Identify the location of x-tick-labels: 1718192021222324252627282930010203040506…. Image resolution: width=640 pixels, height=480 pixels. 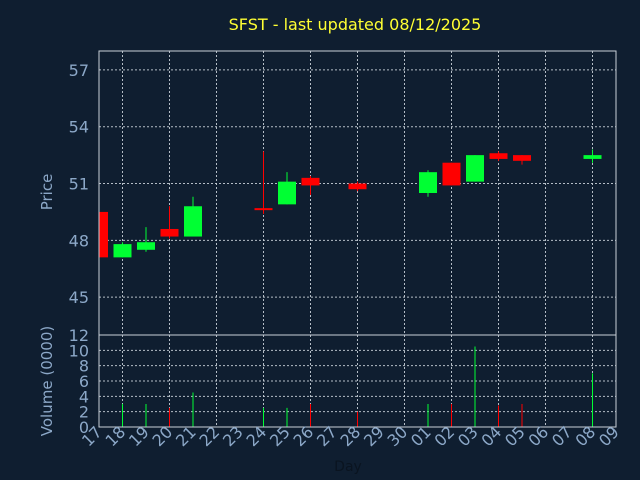
(350, 436).